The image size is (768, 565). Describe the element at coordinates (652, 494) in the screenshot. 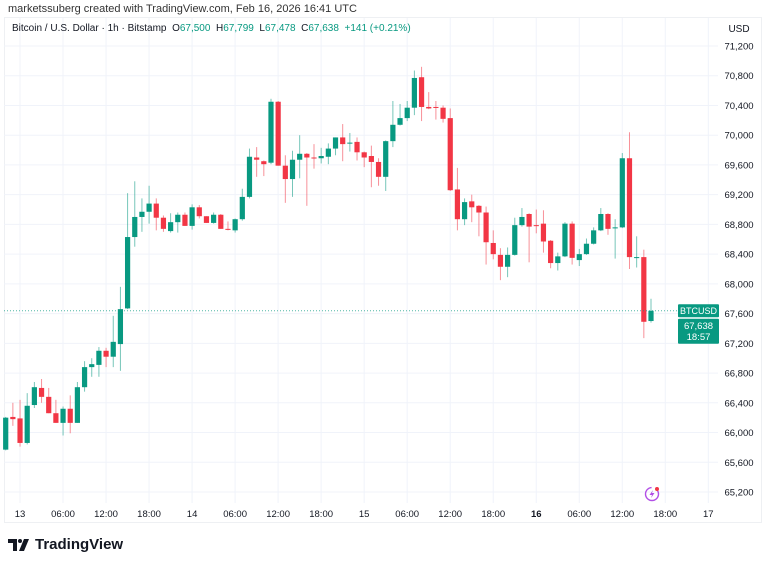

I see `lightning-icon` at that location.